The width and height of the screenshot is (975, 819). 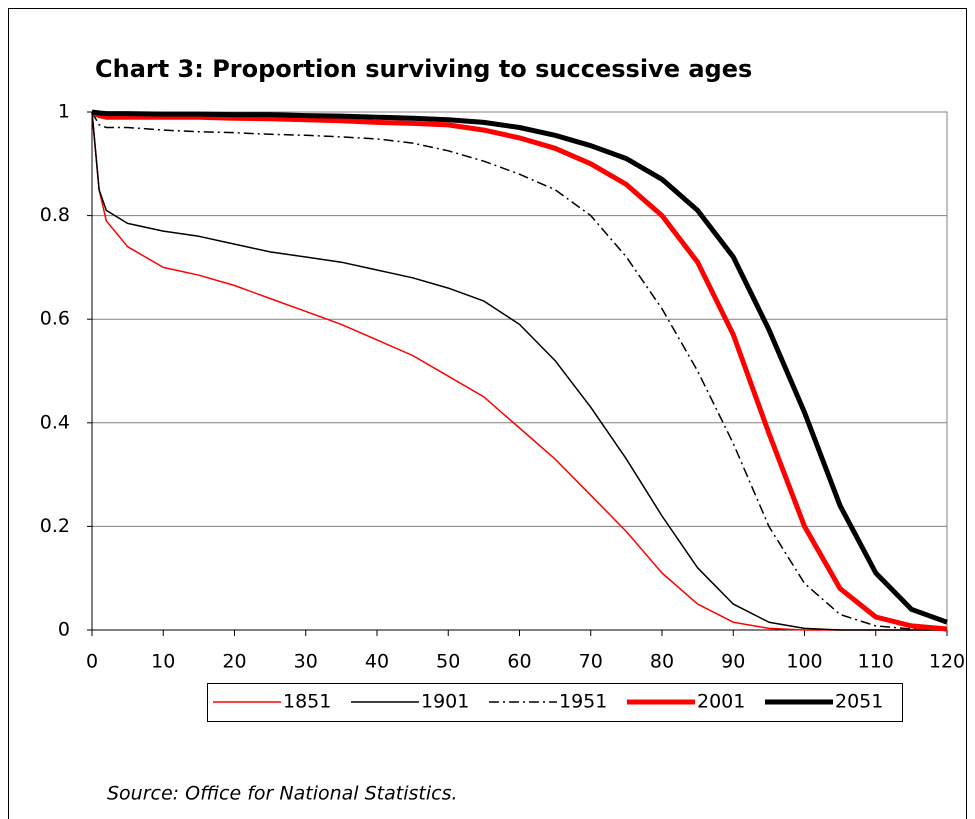 I want to click on x-tick-label: 90, so click(x=733, y=662).